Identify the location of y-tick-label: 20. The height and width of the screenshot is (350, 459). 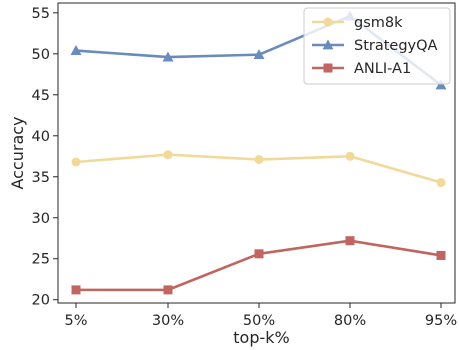
(41, 301).